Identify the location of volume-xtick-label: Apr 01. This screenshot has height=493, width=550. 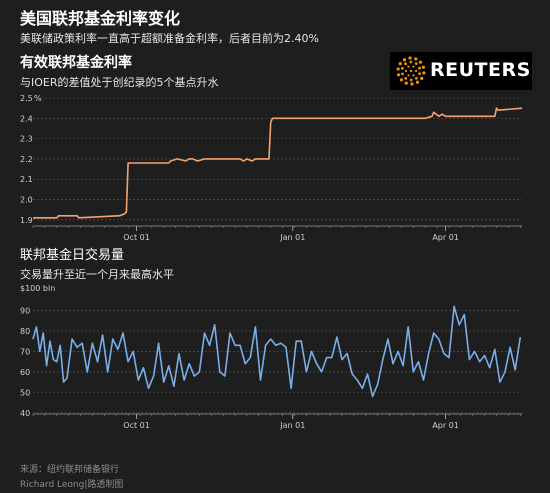
(445, 425).